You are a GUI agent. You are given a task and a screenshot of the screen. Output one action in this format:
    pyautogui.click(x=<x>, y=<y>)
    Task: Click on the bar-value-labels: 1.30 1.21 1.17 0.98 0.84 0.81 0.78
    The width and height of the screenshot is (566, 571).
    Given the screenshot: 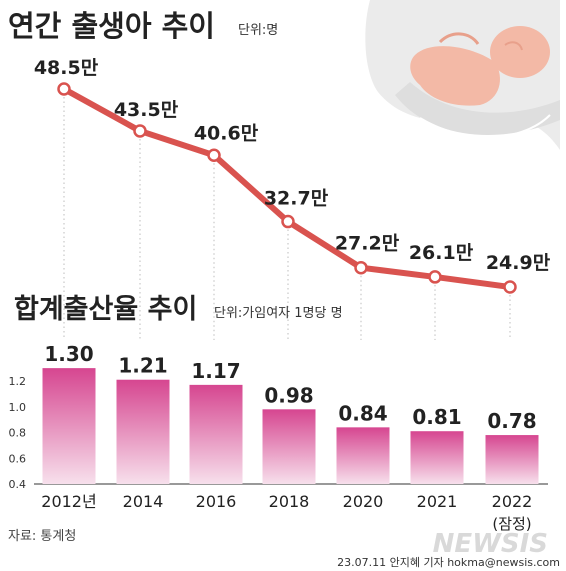 What is the action you would take?
    pyautogui.click(x=290, y=387)
    